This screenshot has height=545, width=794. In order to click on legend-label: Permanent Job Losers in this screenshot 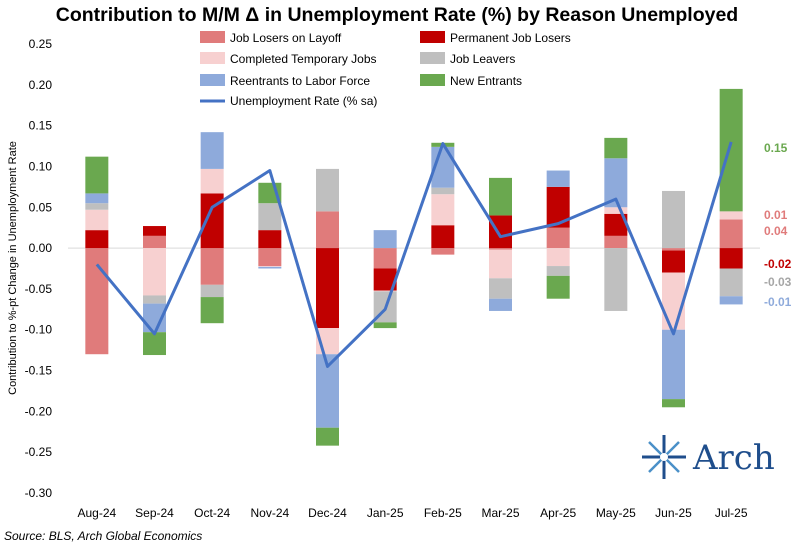, I will do `click(510, 38)`.